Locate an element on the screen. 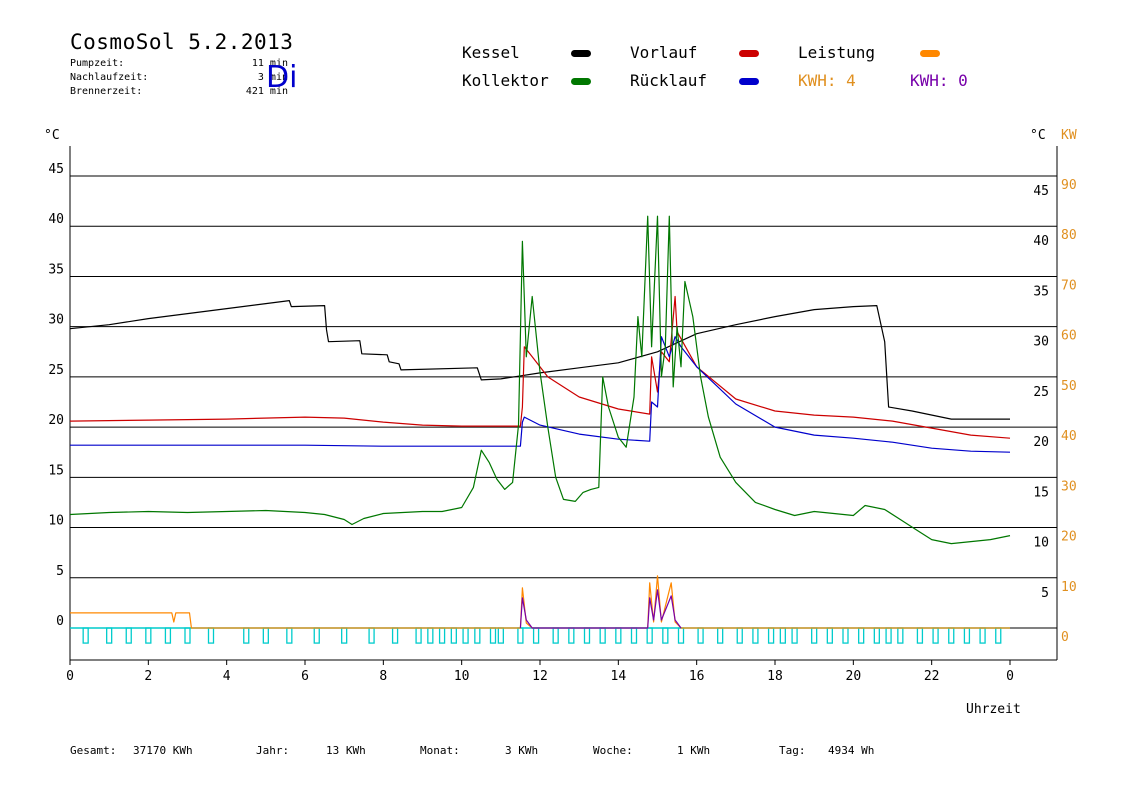 Image resolution: width=1148 pixels, height=812 pixels. legend-kollektor-label: Kollektor is located at coordinates (505, 80).